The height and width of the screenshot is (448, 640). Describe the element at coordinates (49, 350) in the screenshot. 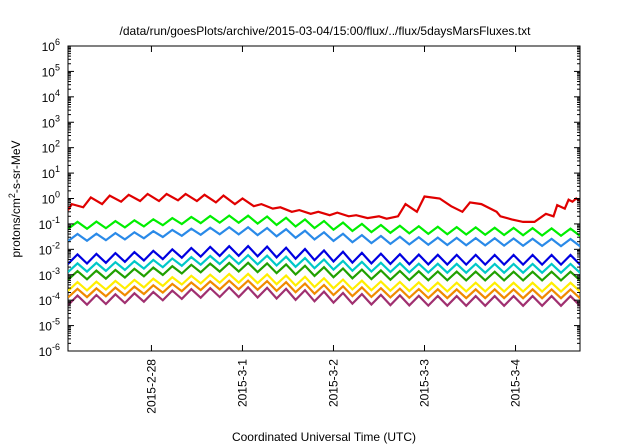

I see `y-tick-label: 10⁻⁶` at that location.